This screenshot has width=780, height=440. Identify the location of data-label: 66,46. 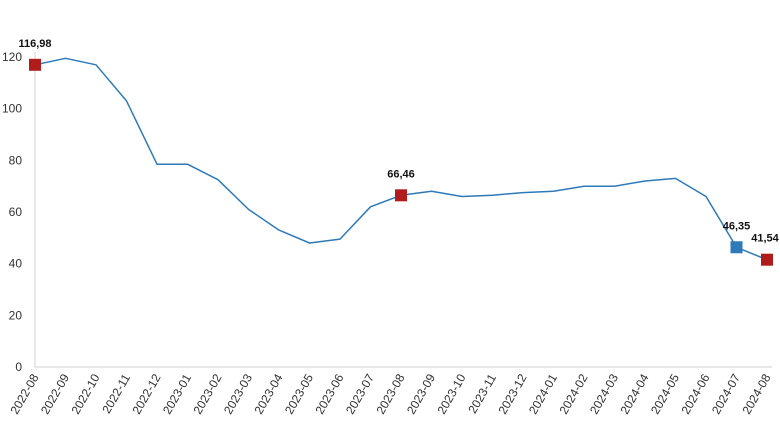
(401, 174).